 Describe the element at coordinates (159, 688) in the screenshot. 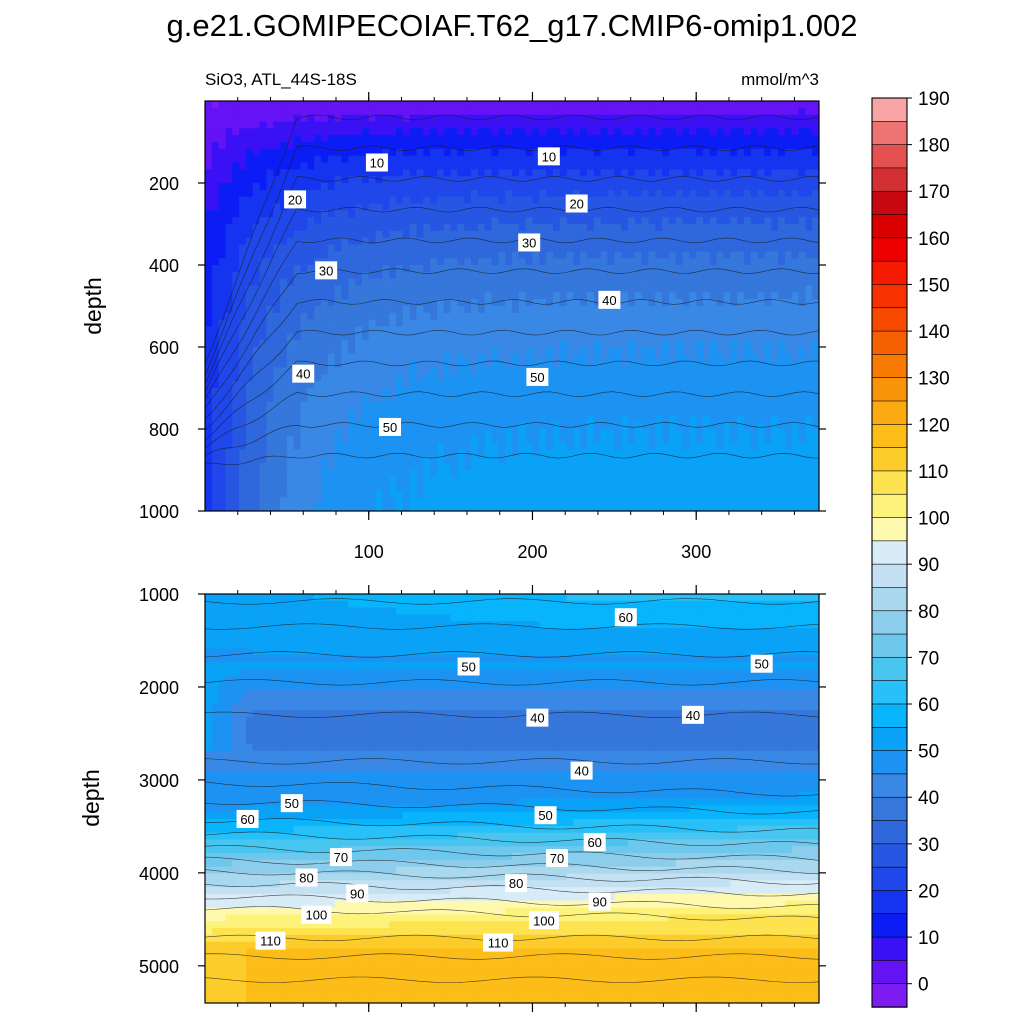

I see `ytick-label: 2000` at that location.